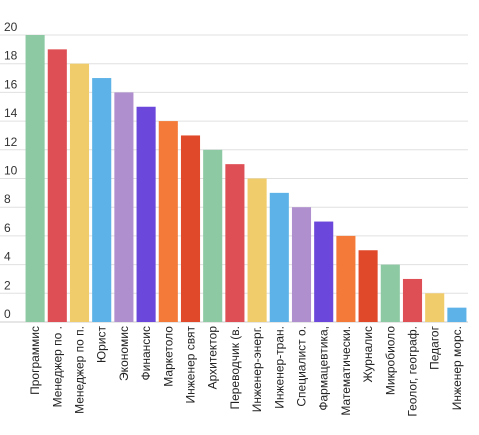 This screenshot has width=479, height=435. Describe the element at coordinates (346, 371) in the screenshot. I see `x-tick-label: Математически.` at that location.